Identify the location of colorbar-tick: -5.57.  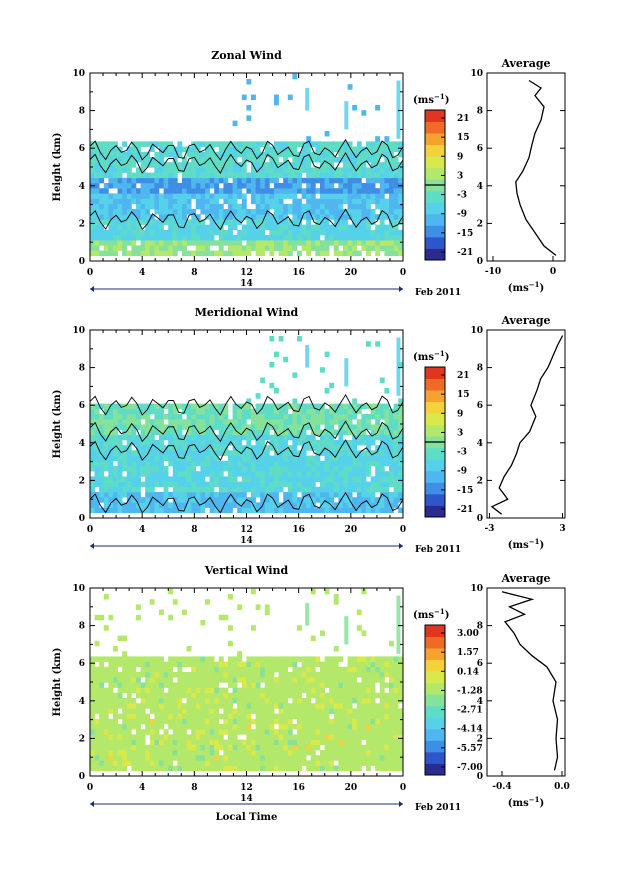
(470, 749).